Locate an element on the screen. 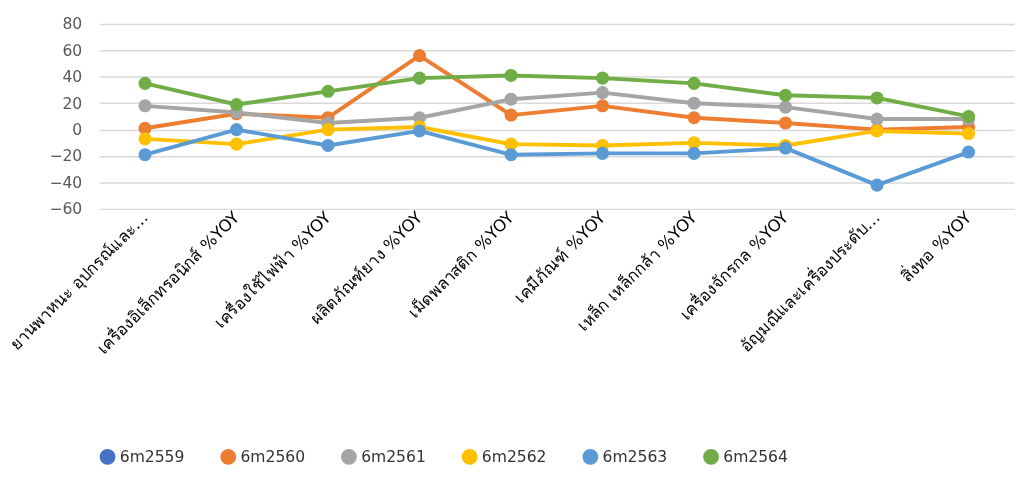 The height and width of the screenshot is (479, 1024). y-tick-label: 0 is located at coordinates (77, 129).